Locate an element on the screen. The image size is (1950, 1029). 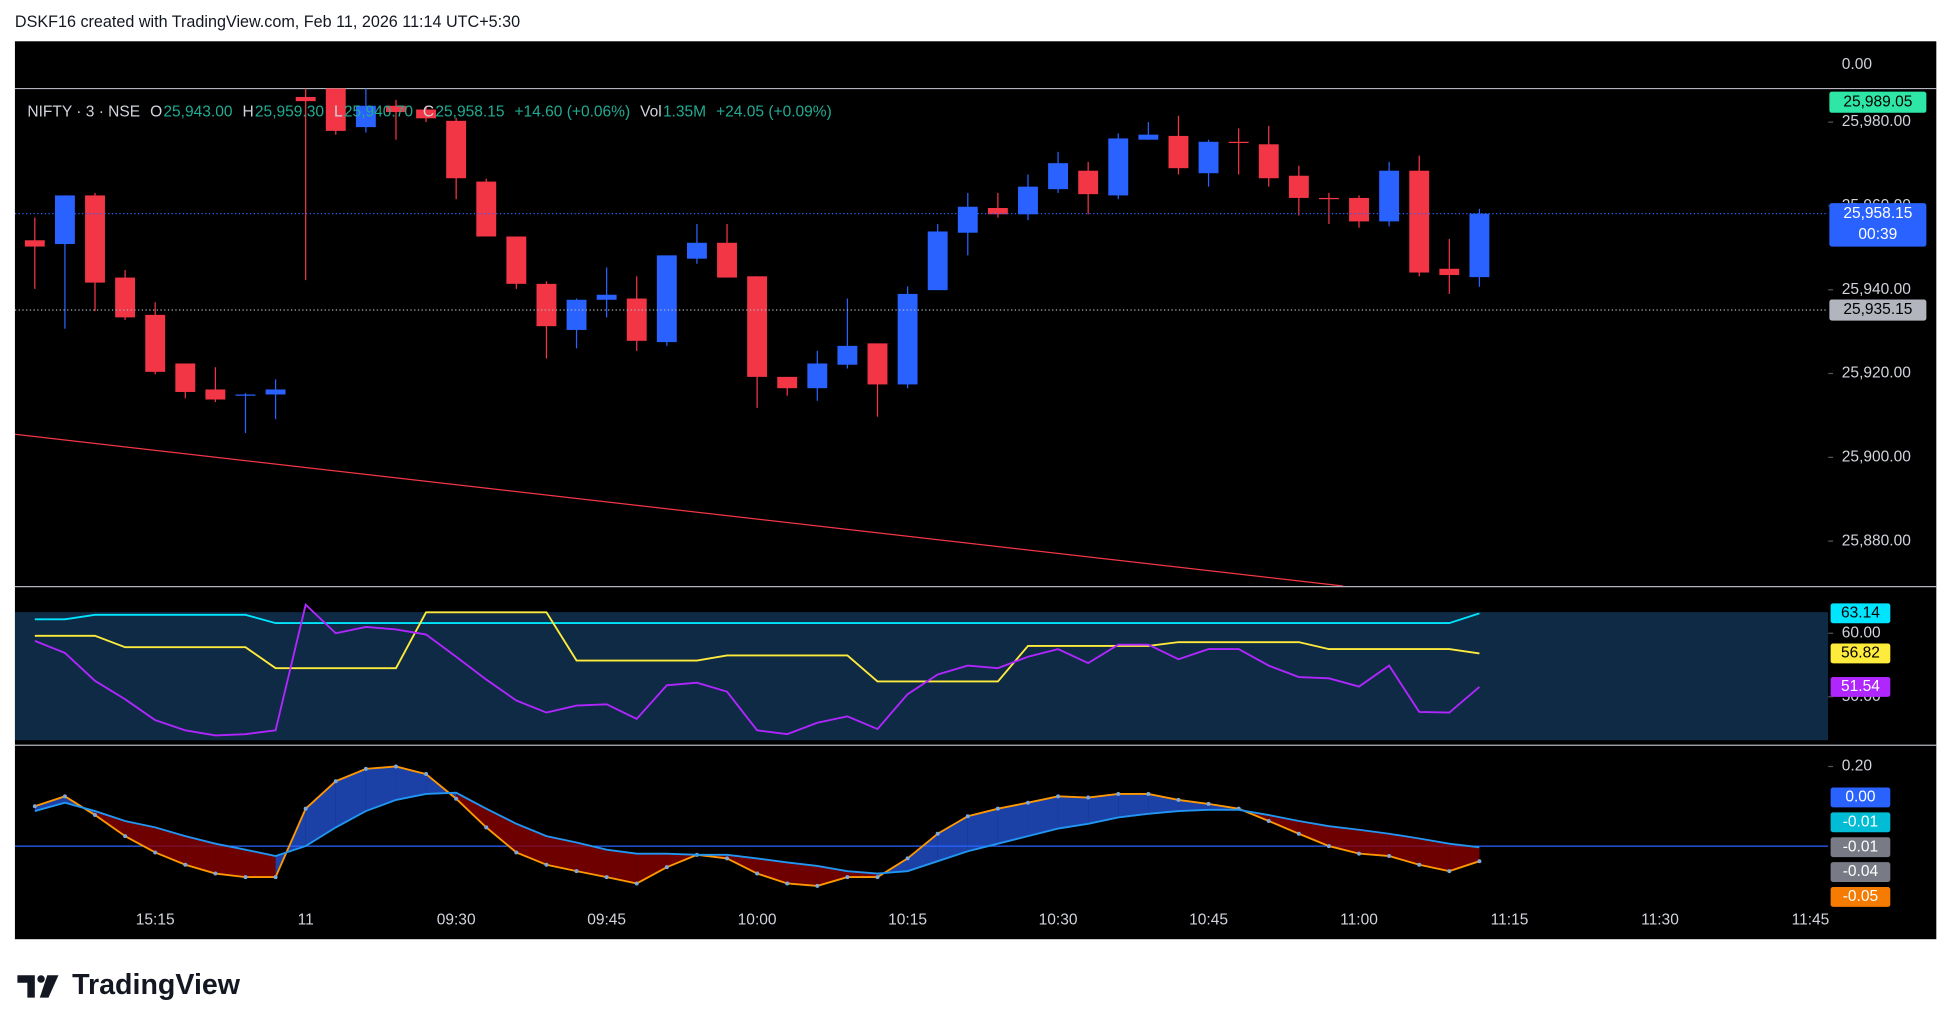
legend-item: +14.60 (+0.06%) is located at coordinates (572, 111).